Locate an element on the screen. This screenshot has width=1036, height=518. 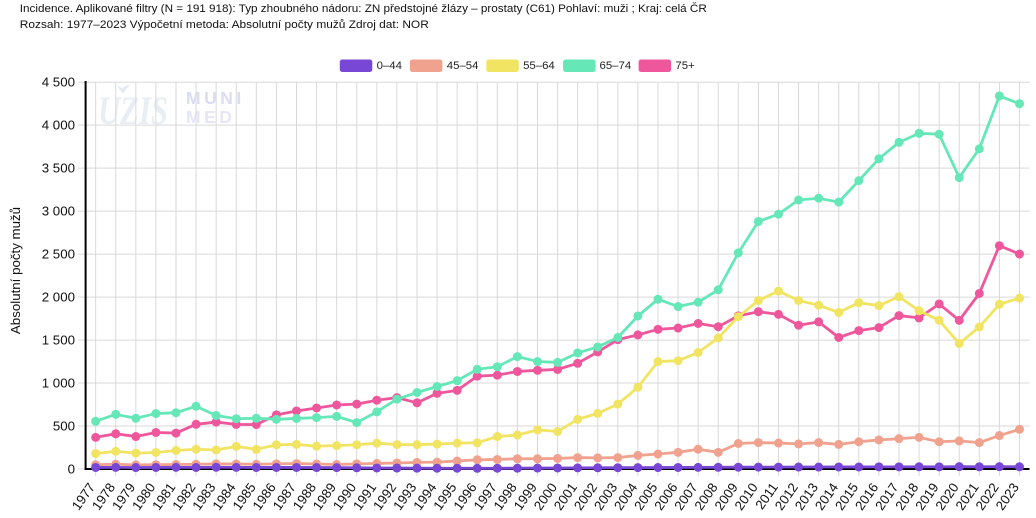
svg-text: MED is located at coordinates (210, 117).